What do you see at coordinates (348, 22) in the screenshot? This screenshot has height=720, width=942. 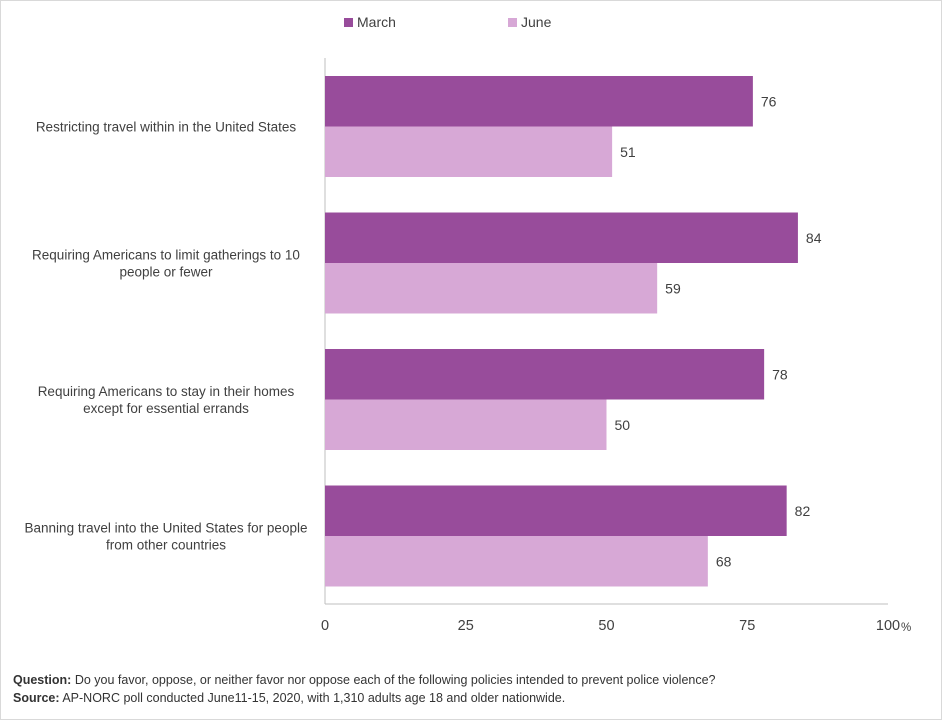 I see `legend-swatch-march` at bounding box center [348, 22].